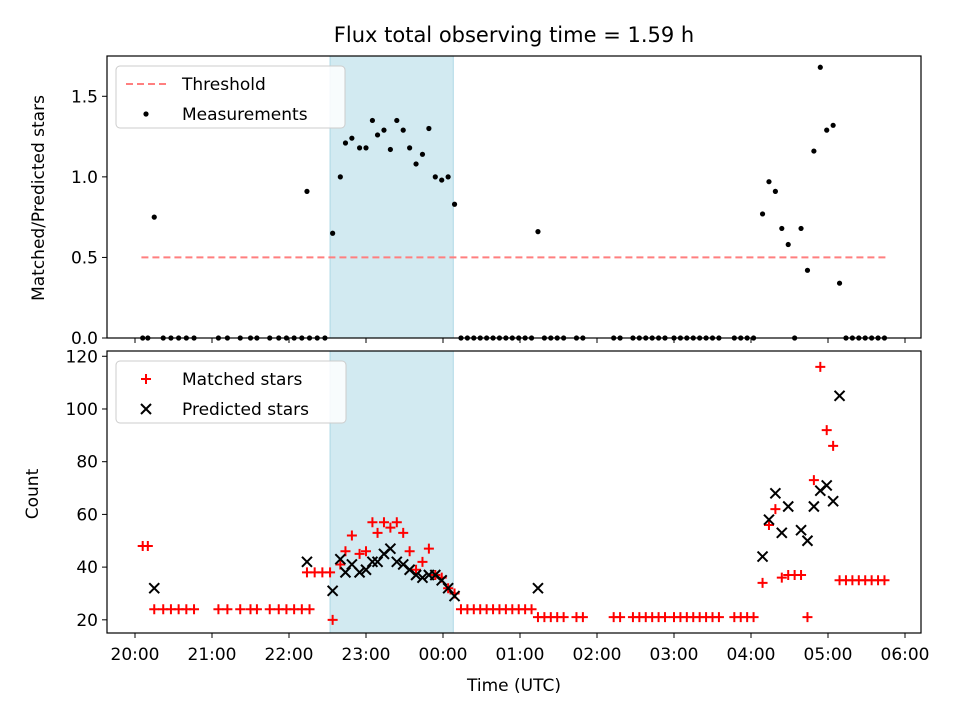 This screenshot has width=960, height=720. I want to click on x-tick-label: 00:00, so click(443, 655).